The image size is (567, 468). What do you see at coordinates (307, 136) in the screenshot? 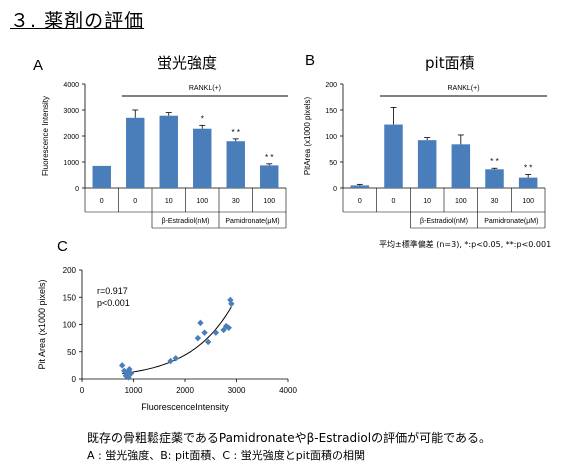
I see `y-axis-label: PitArea (x1000 pixels)` at bounding box center [307, 136].